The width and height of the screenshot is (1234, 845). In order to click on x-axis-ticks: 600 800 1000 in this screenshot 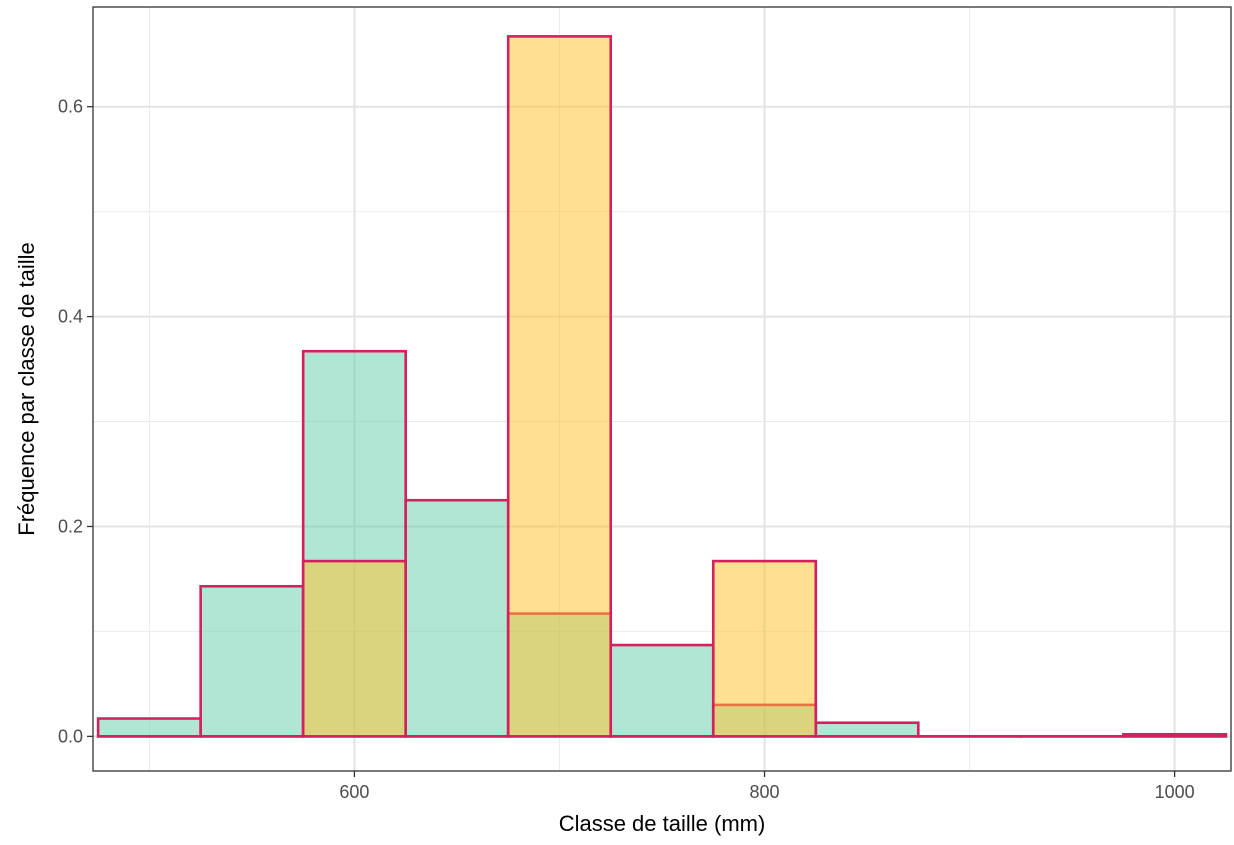, I will do `click(767, 786)`.